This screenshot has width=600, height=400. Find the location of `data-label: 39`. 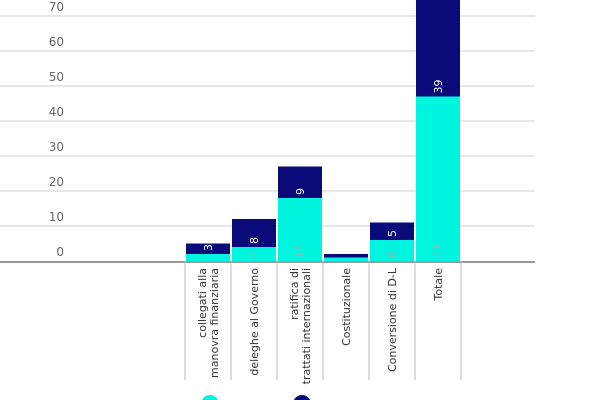

data-label: 39 is located at coordinates (438, 87).